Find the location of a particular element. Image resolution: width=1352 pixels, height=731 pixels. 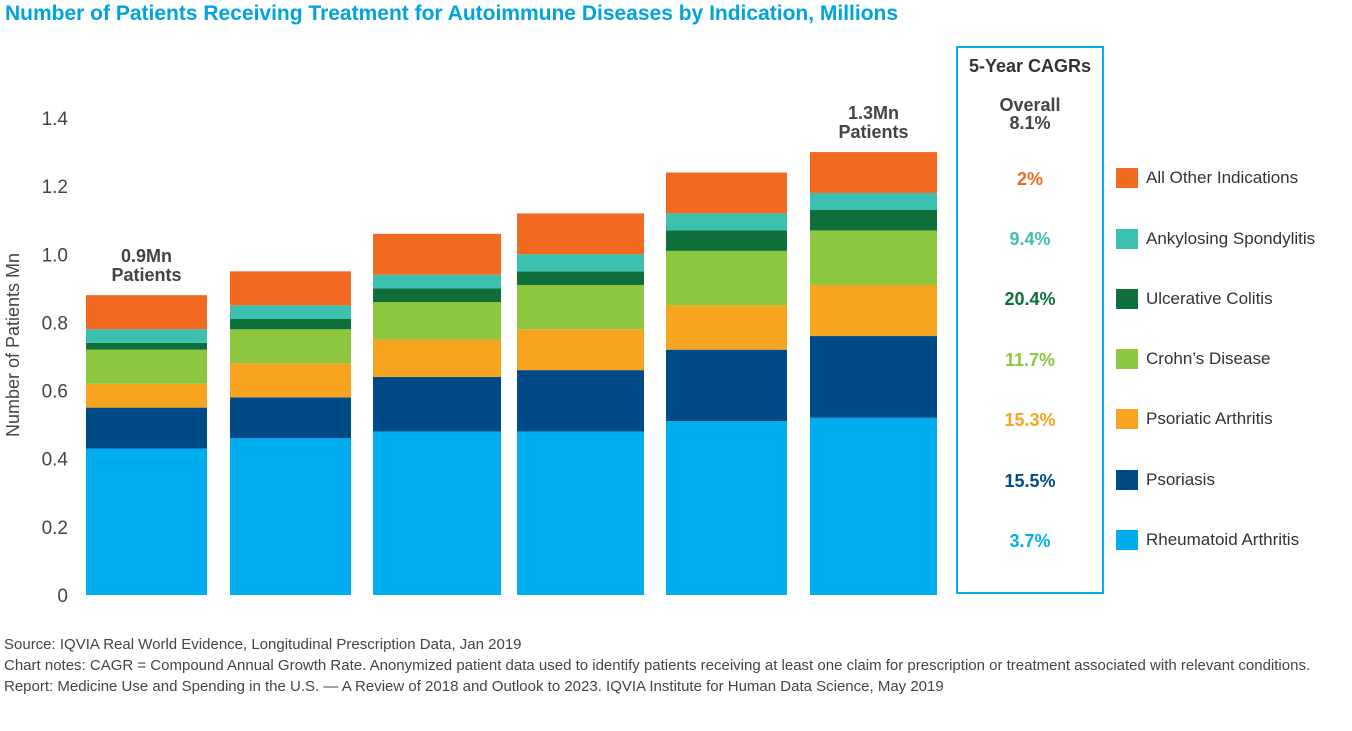

legend-label: Crohn’s Disease is located at coordinates (1208, 358).